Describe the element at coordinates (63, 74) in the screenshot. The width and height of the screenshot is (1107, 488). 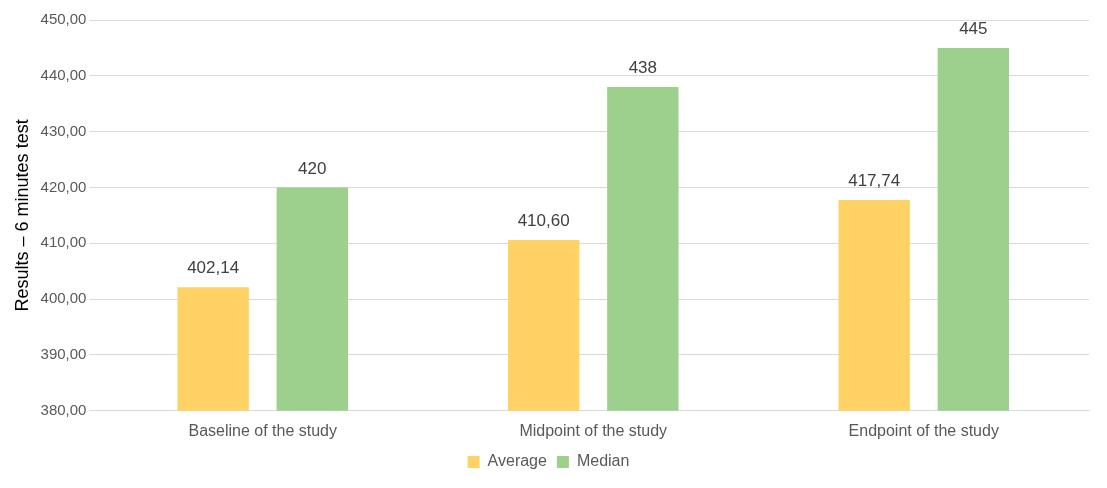
I see `y-tick-label: 440,00` at that location.